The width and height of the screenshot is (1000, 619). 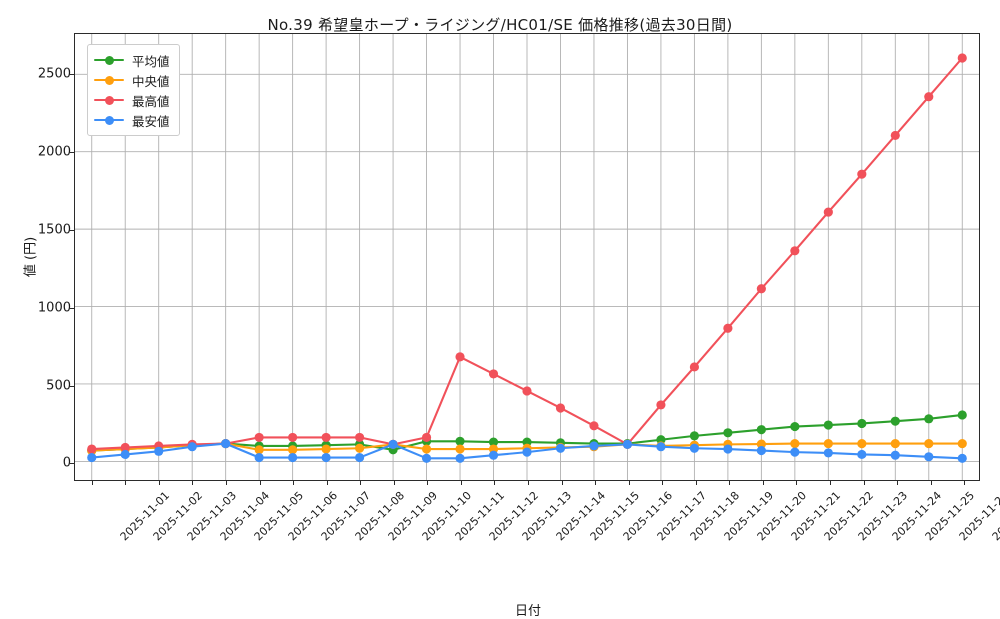 I want to click on y-axis-tick-label: 1000, so click(x=54, y=308).